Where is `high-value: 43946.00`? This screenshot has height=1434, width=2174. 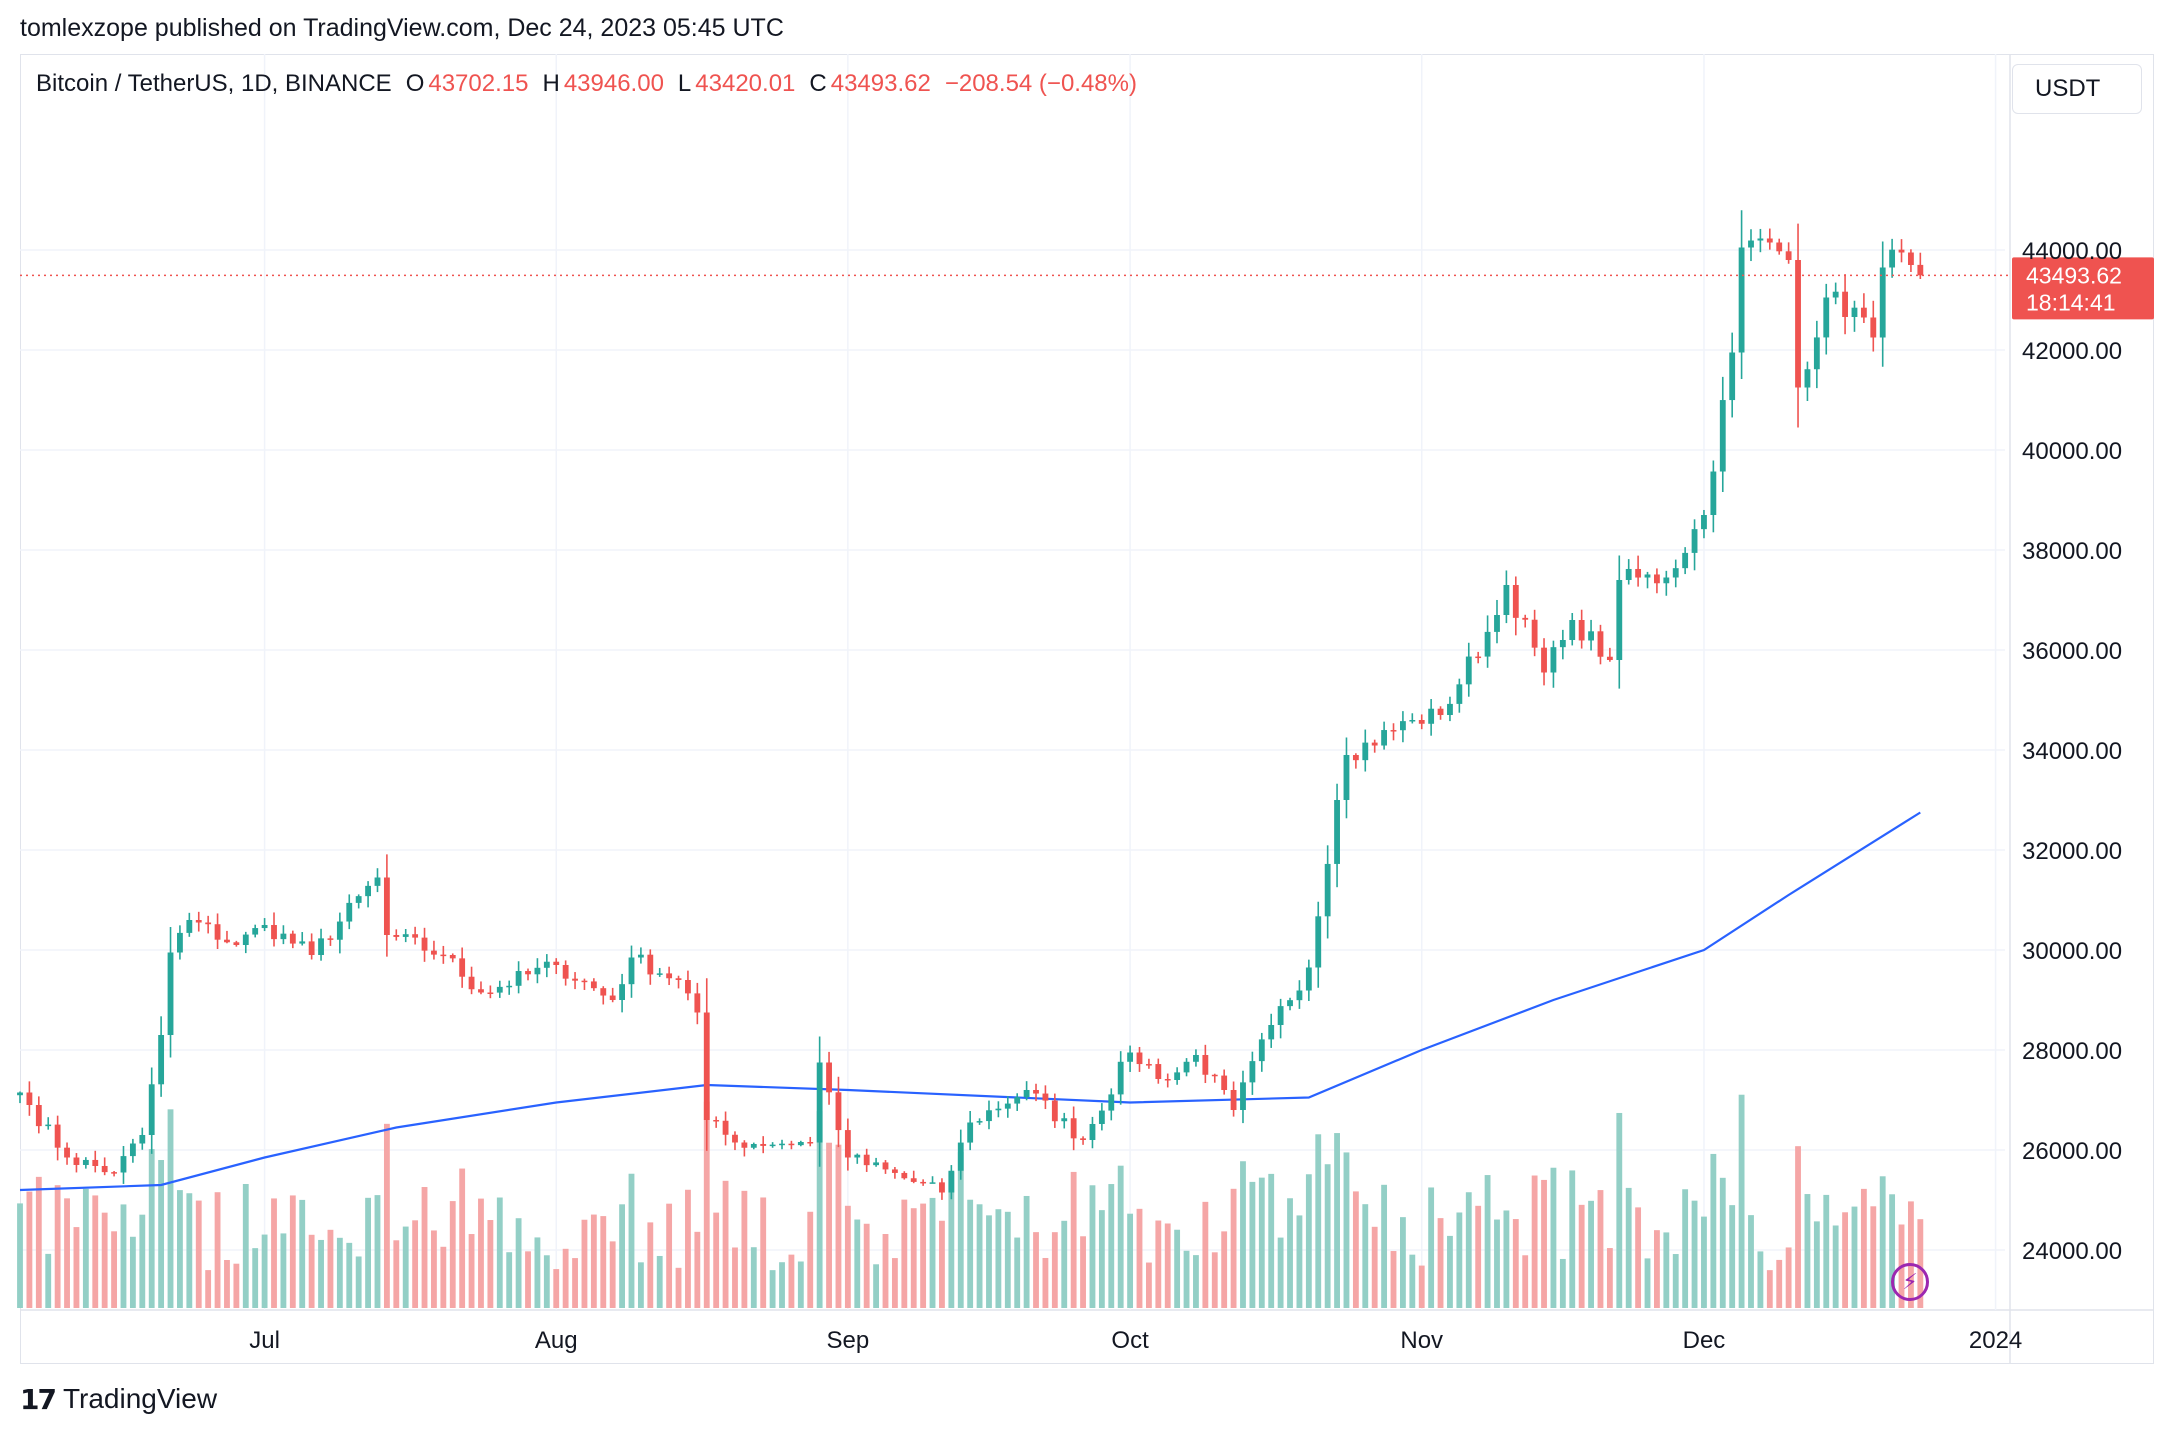
high-value: 43946.00 is located at coordinates (613, 83).